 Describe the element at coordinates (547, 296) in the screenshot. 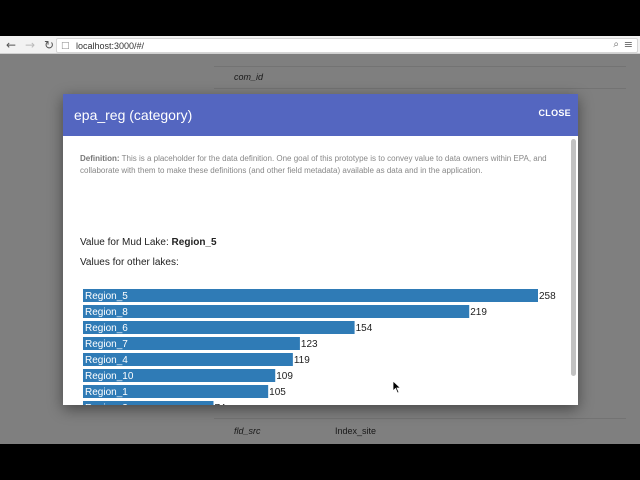

I see `bar-value-label: 258` at that location.